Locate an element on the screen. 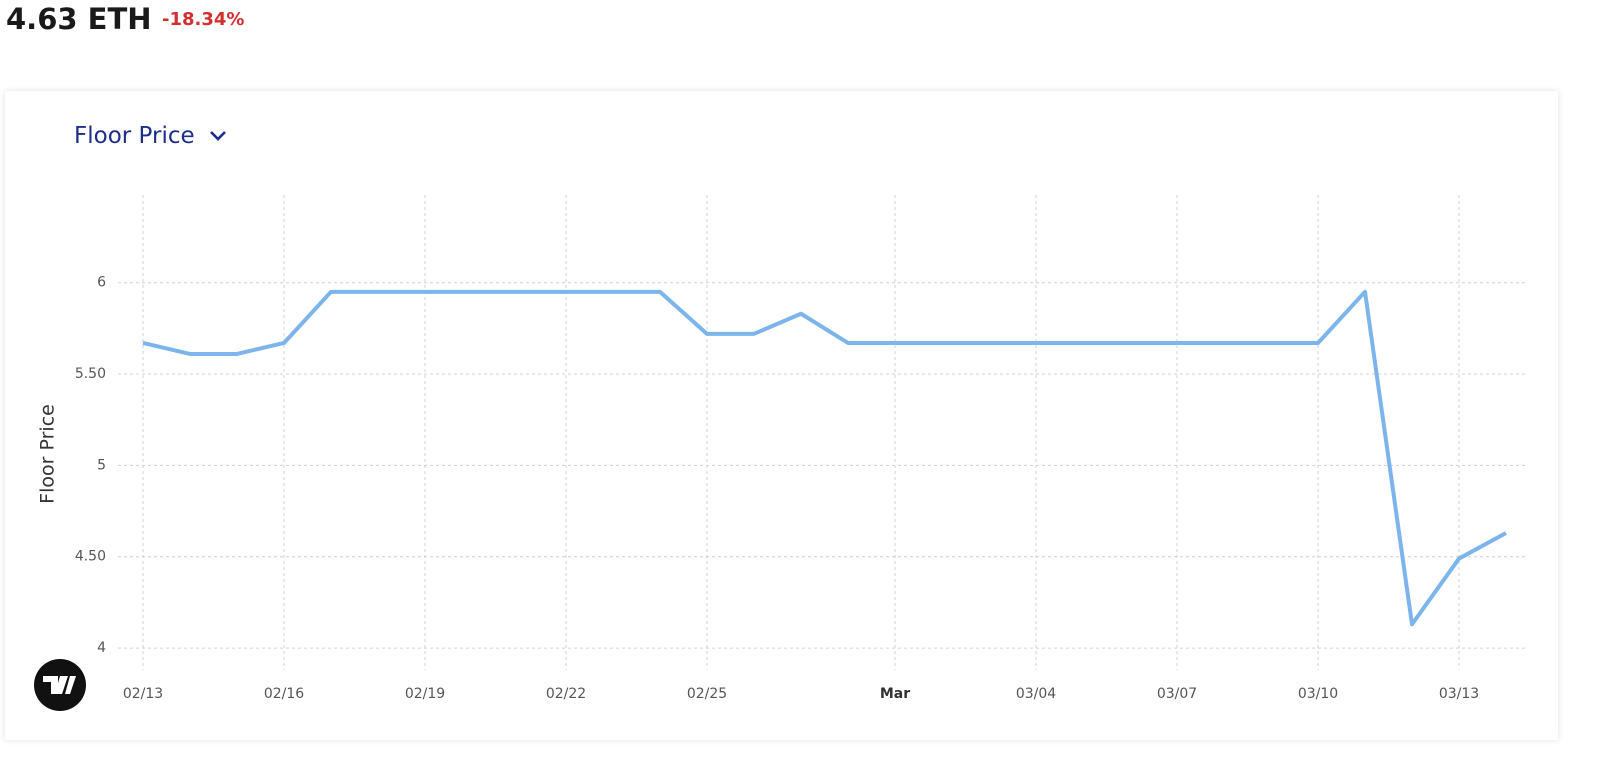 This screenshot has width=1600, height=764. x-tick-label: 03/13 is located at coordinates (1459, 694).